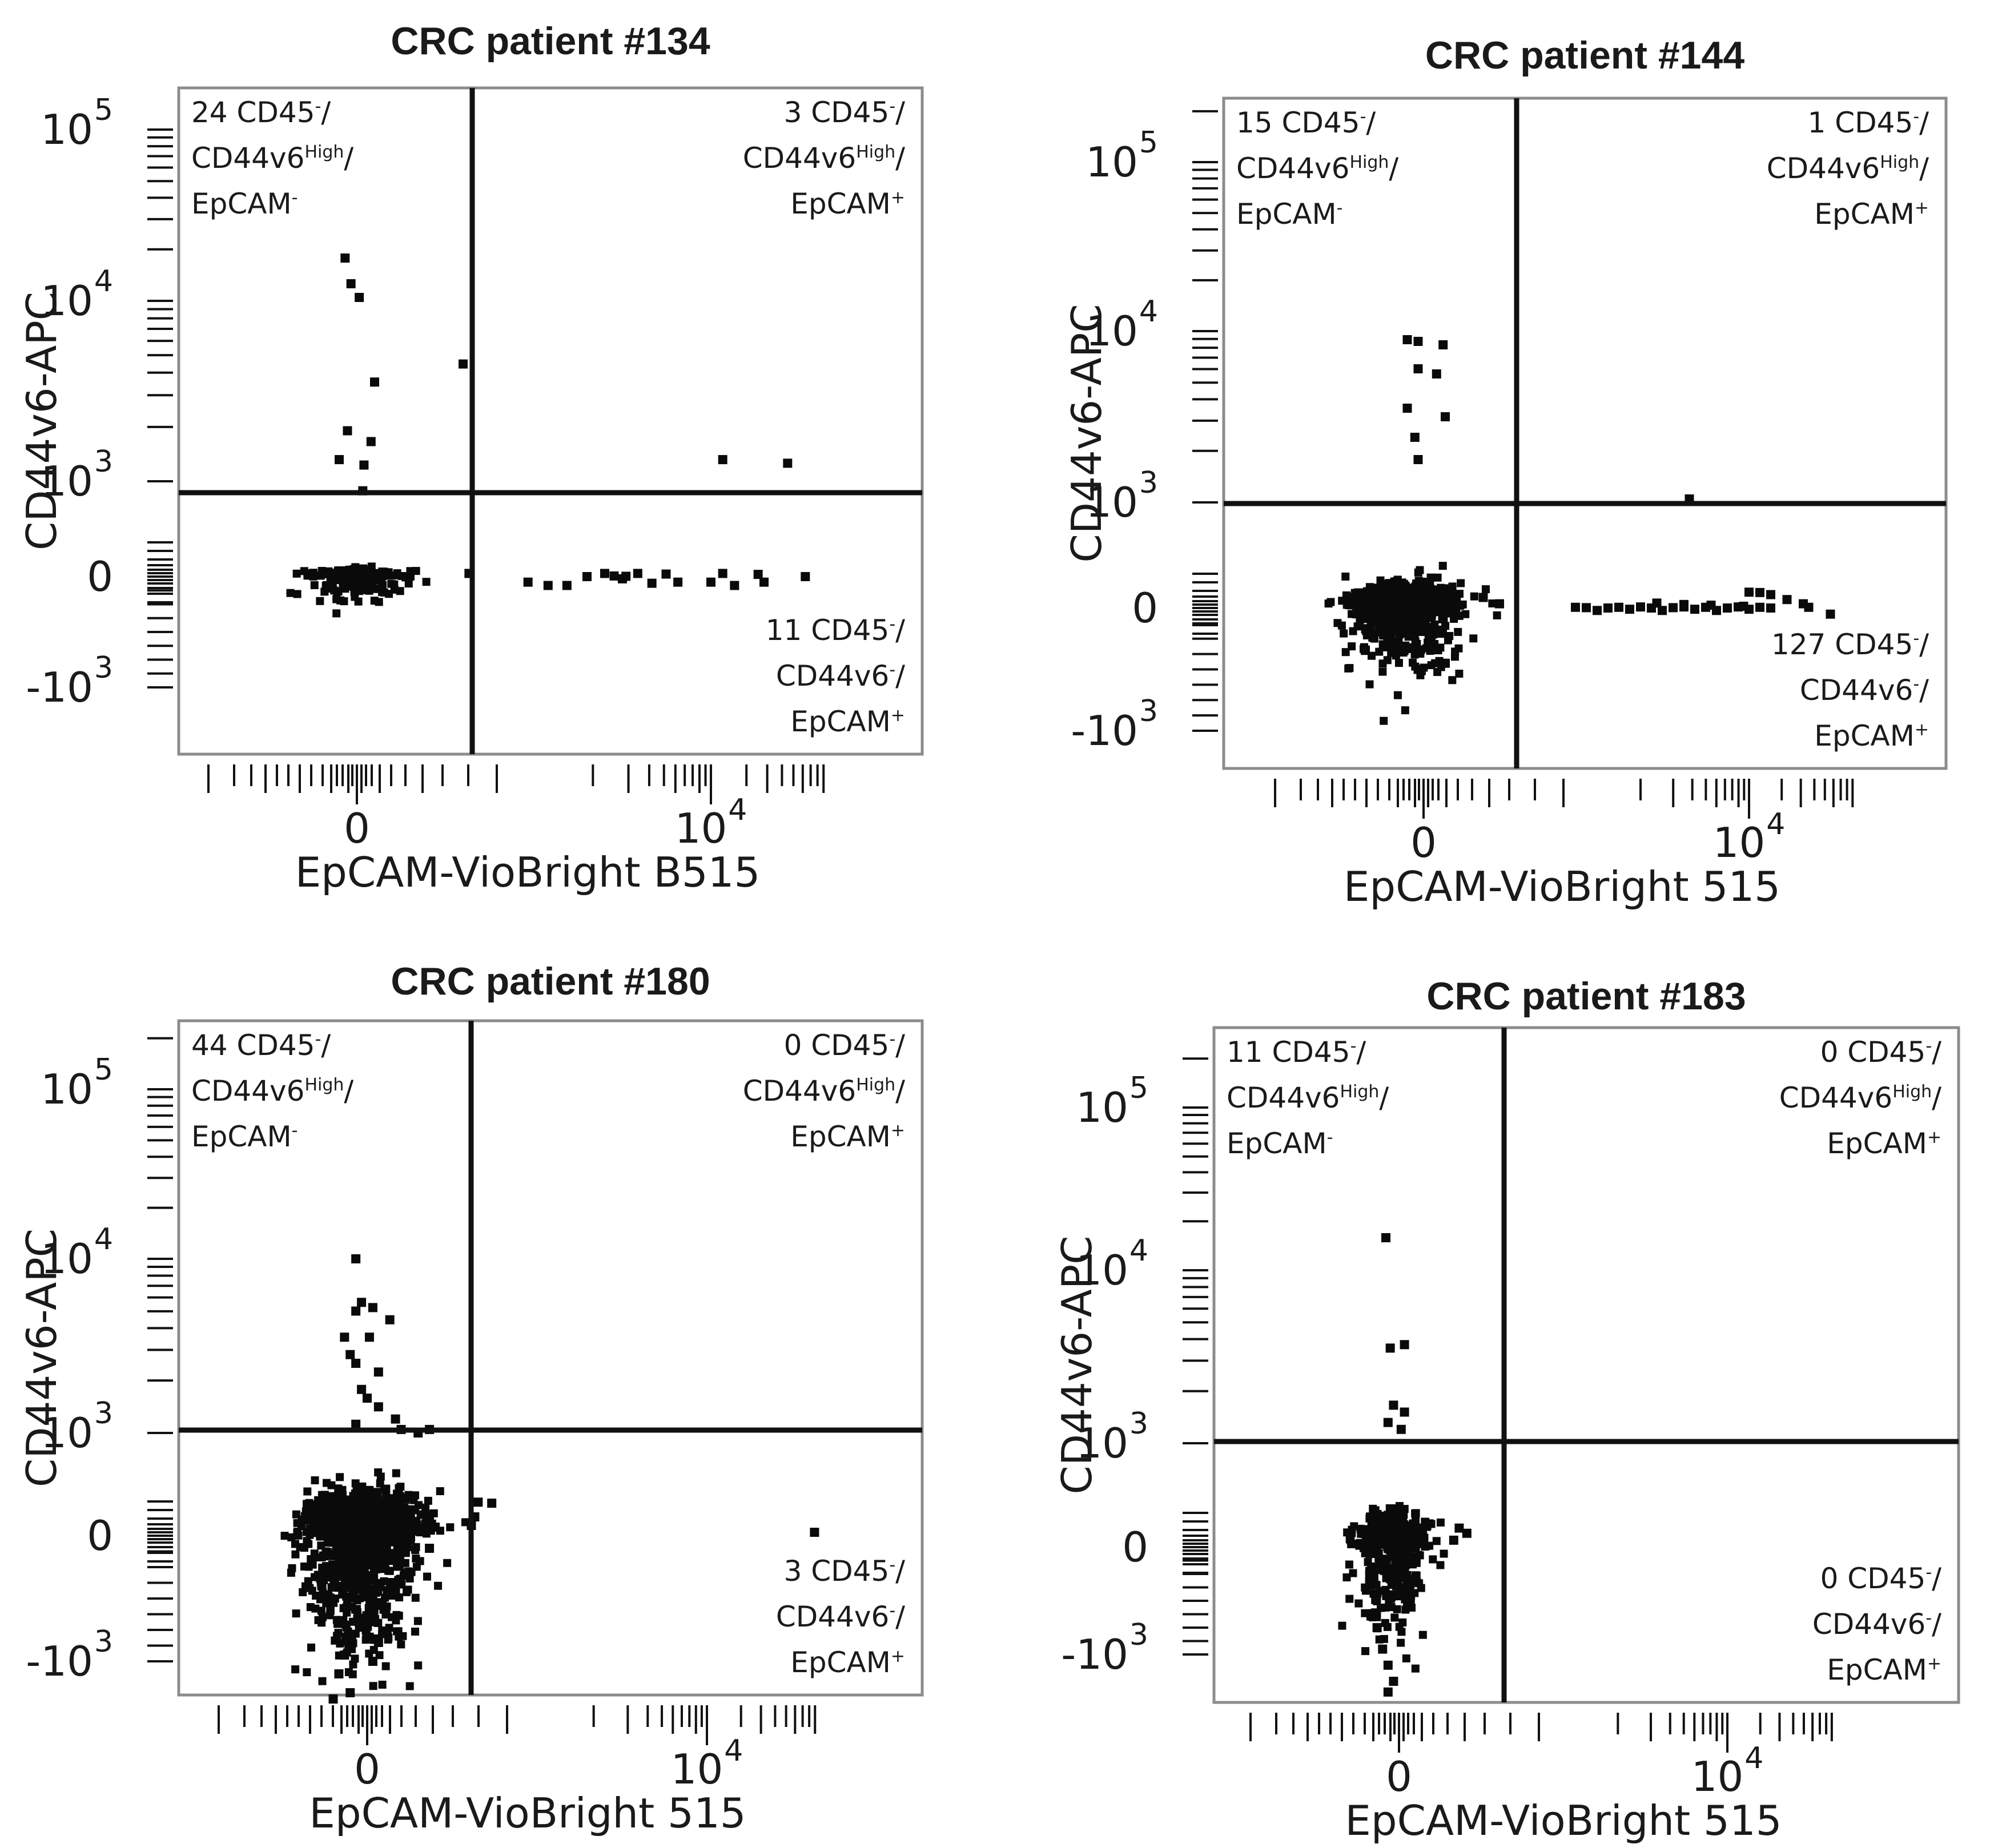 This screenshot has height=1848, width=1998. Describe the element at coordinates (1308, 1097) in the screenshot. I see `quadrant-label-line: CD44v6High/` at that location.